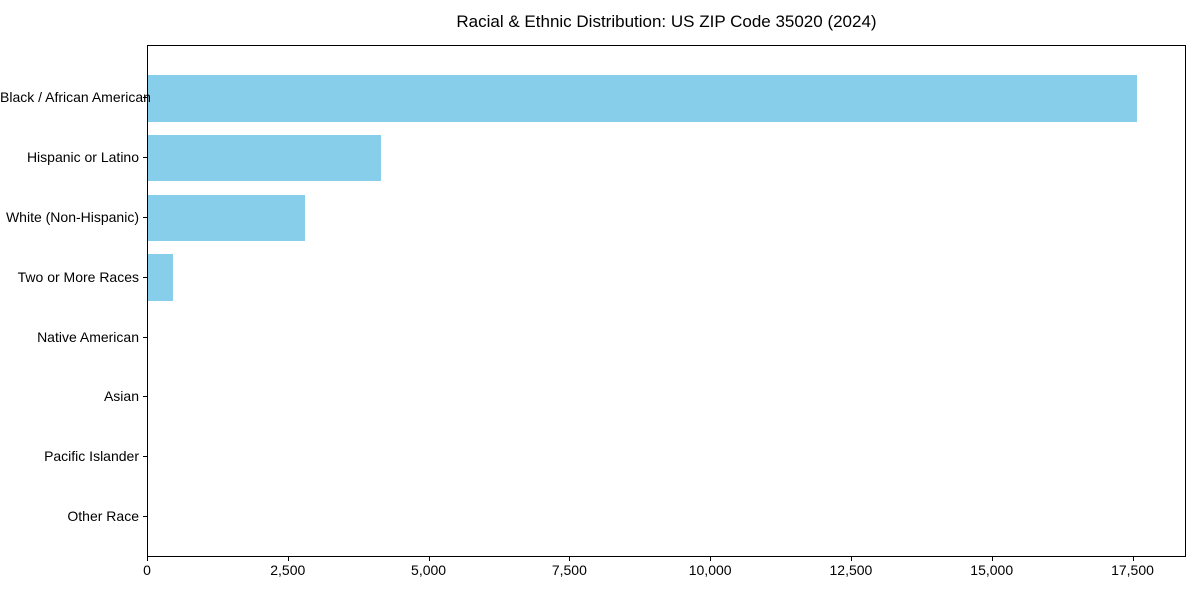  What do you see at coordinates (121, 396) in the screenshot?
I see `y-axis-label: Asian` at bounding box center [121, 396].